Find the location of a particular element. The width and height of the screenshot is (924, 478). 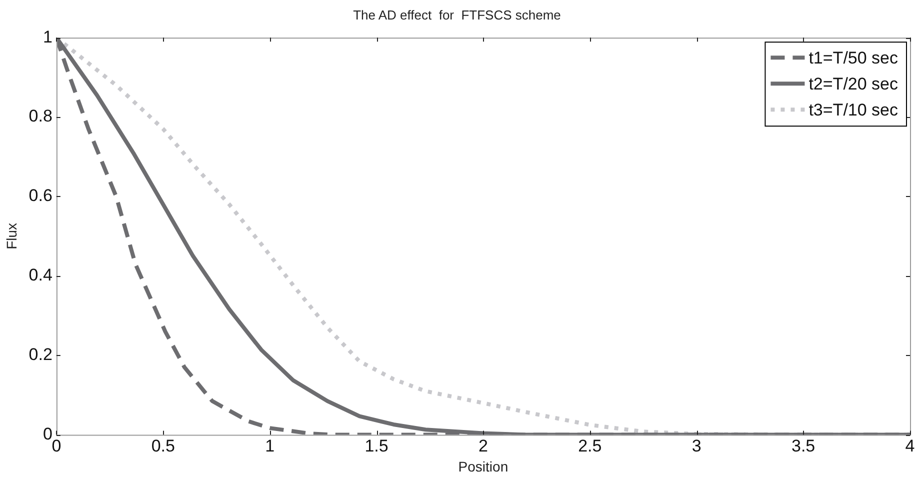

legend-label: t2=T/20 sec is located at coordinates (853, 84).